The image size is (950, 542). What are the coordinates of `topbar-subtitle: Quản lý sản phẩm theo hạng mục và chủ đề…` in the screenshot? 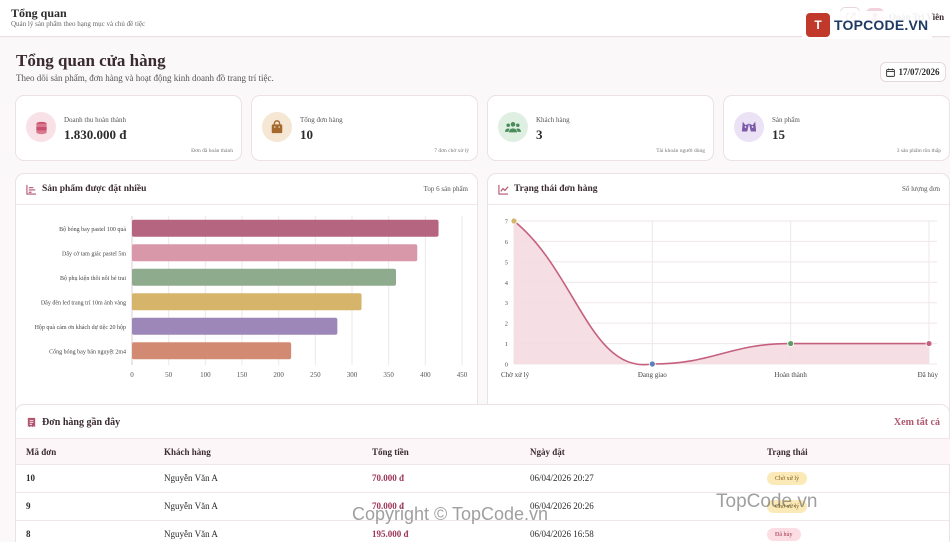 It's located at (78, 24).